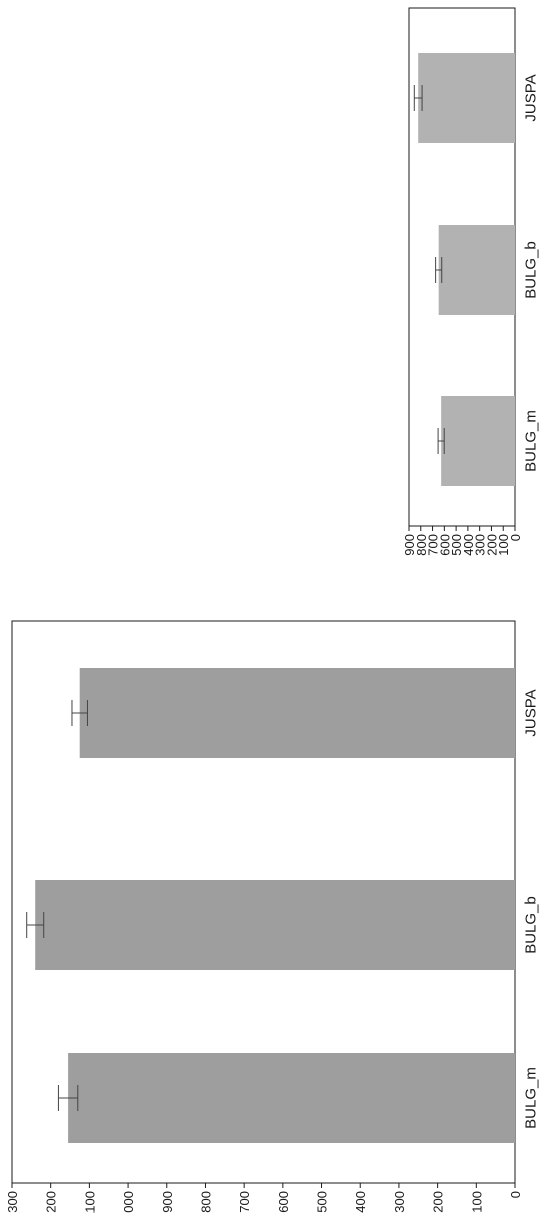 The height and width of the screenshot is (1213, 542). Describe the element at coordinates (441, 441) in the screenshot. I see `pause-error-bar-bulg-m` at that location.